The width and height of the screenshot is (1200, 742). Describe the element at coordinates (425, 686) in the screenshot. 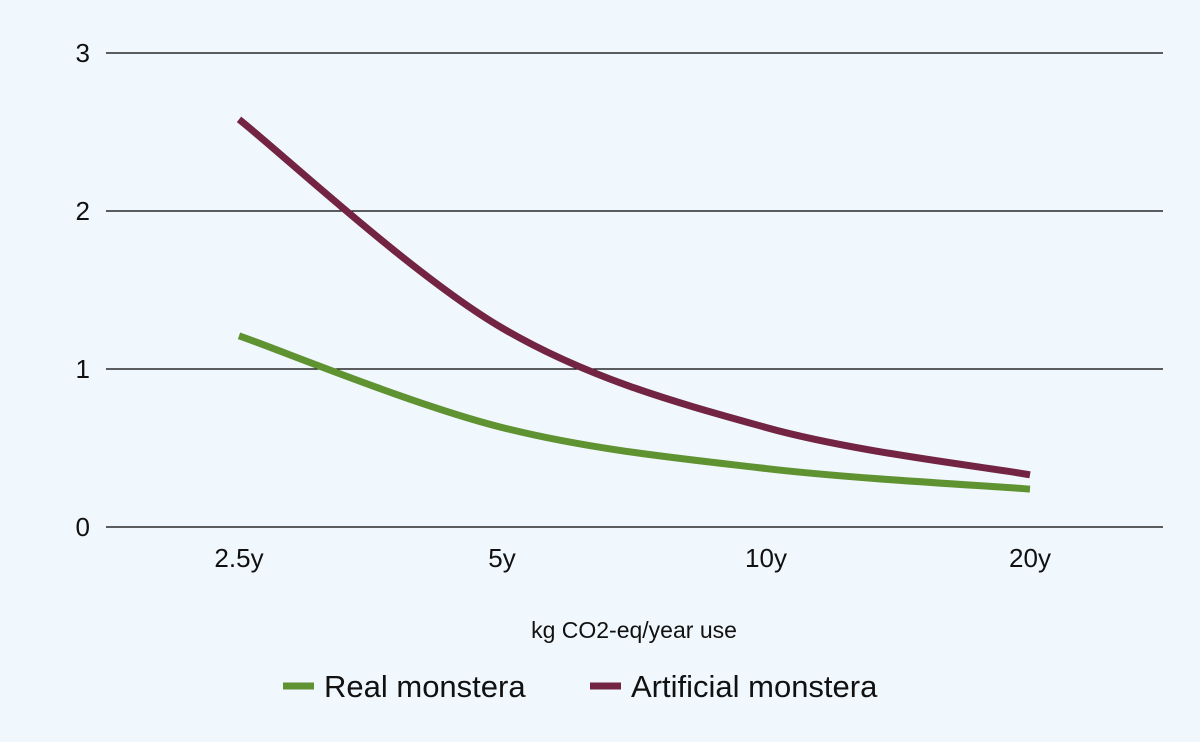

I see `legend-label-real-monstera: Real monstera` at that location.